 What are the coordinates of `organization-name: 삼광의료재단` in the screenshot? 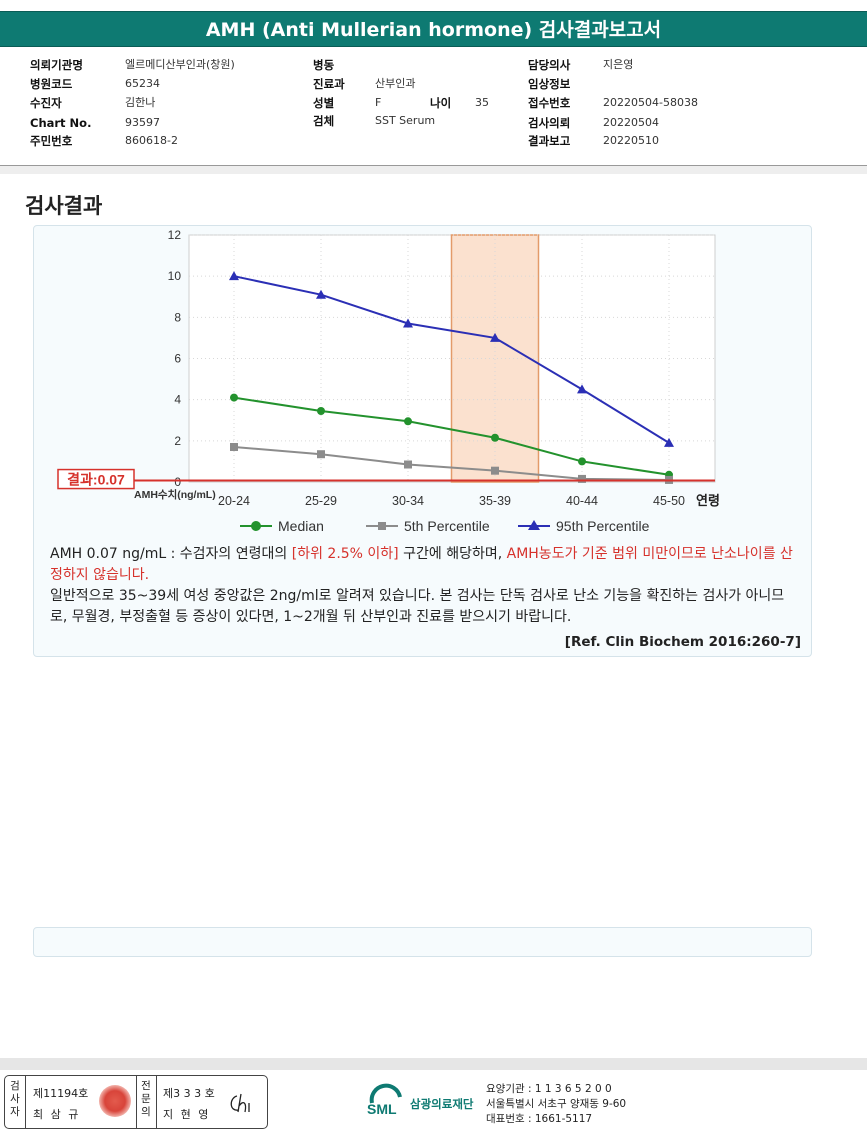 It's located at (442, 1104).